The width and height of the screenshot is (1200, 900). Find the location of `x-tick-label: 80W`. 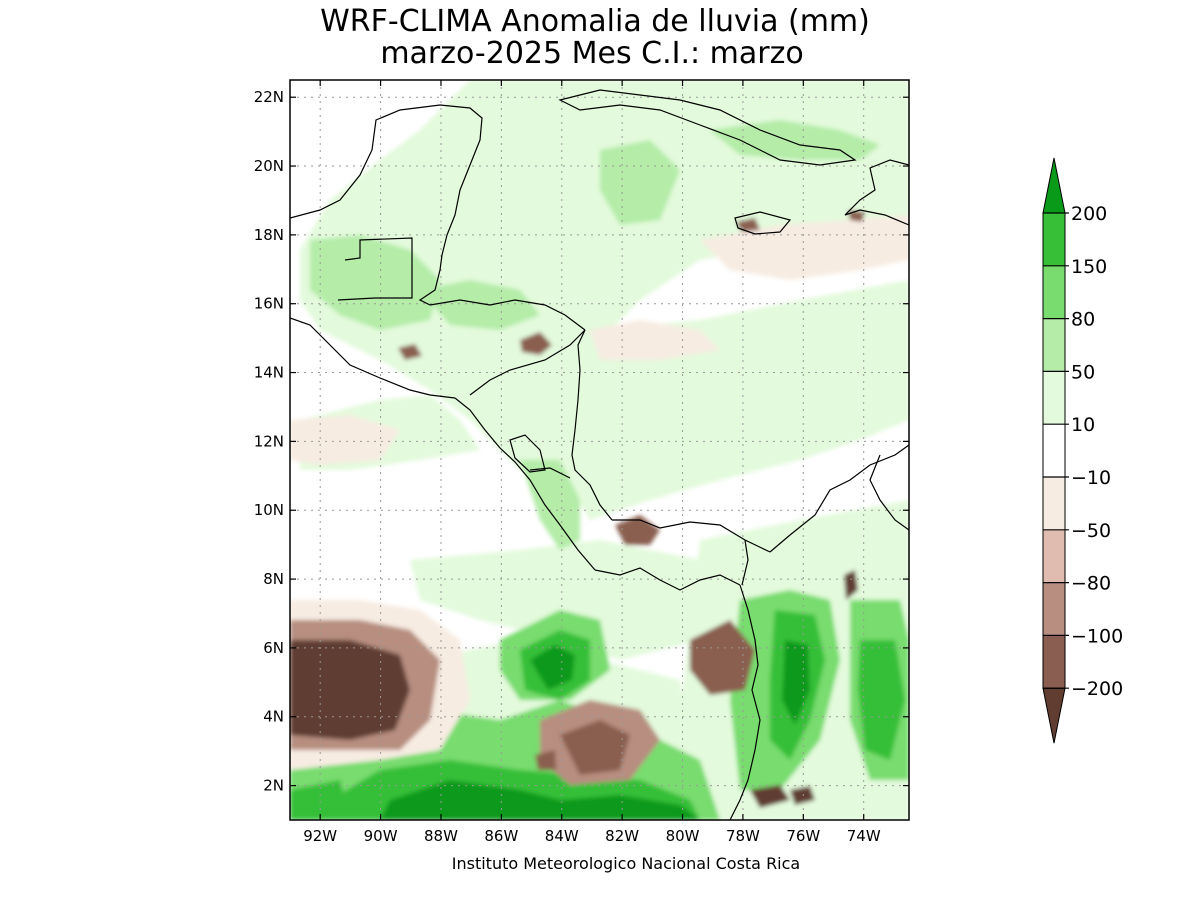

x-tick-label: 80W is located at coordinates (683, 836).